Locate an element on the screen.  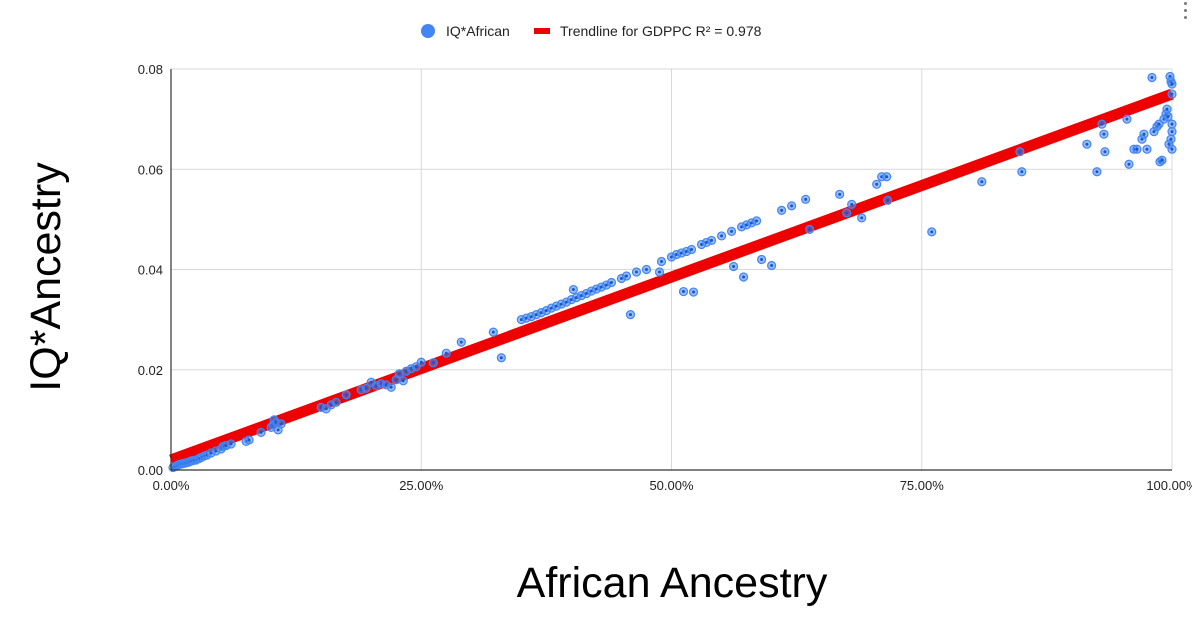
y-tick-label: 0.02 is located at coordinates (150, 370).